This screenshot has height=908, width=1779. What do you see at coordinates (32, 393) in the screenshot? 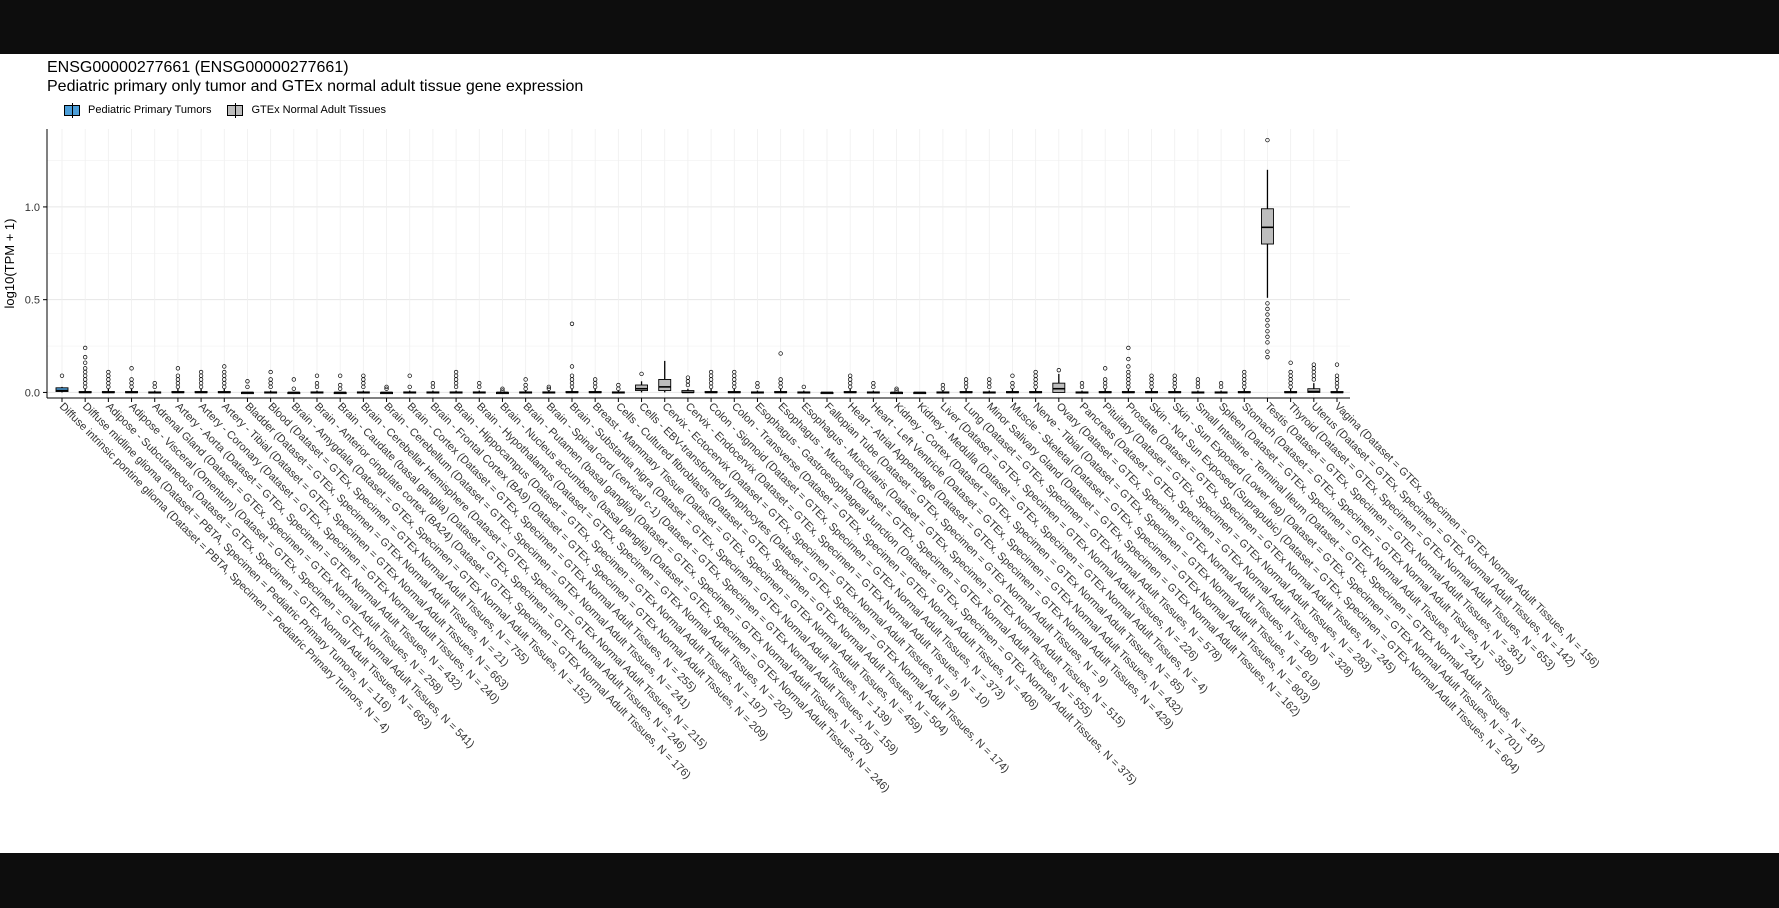
I see `y-tick-label: 0.0` at bounding box center [32, 393].